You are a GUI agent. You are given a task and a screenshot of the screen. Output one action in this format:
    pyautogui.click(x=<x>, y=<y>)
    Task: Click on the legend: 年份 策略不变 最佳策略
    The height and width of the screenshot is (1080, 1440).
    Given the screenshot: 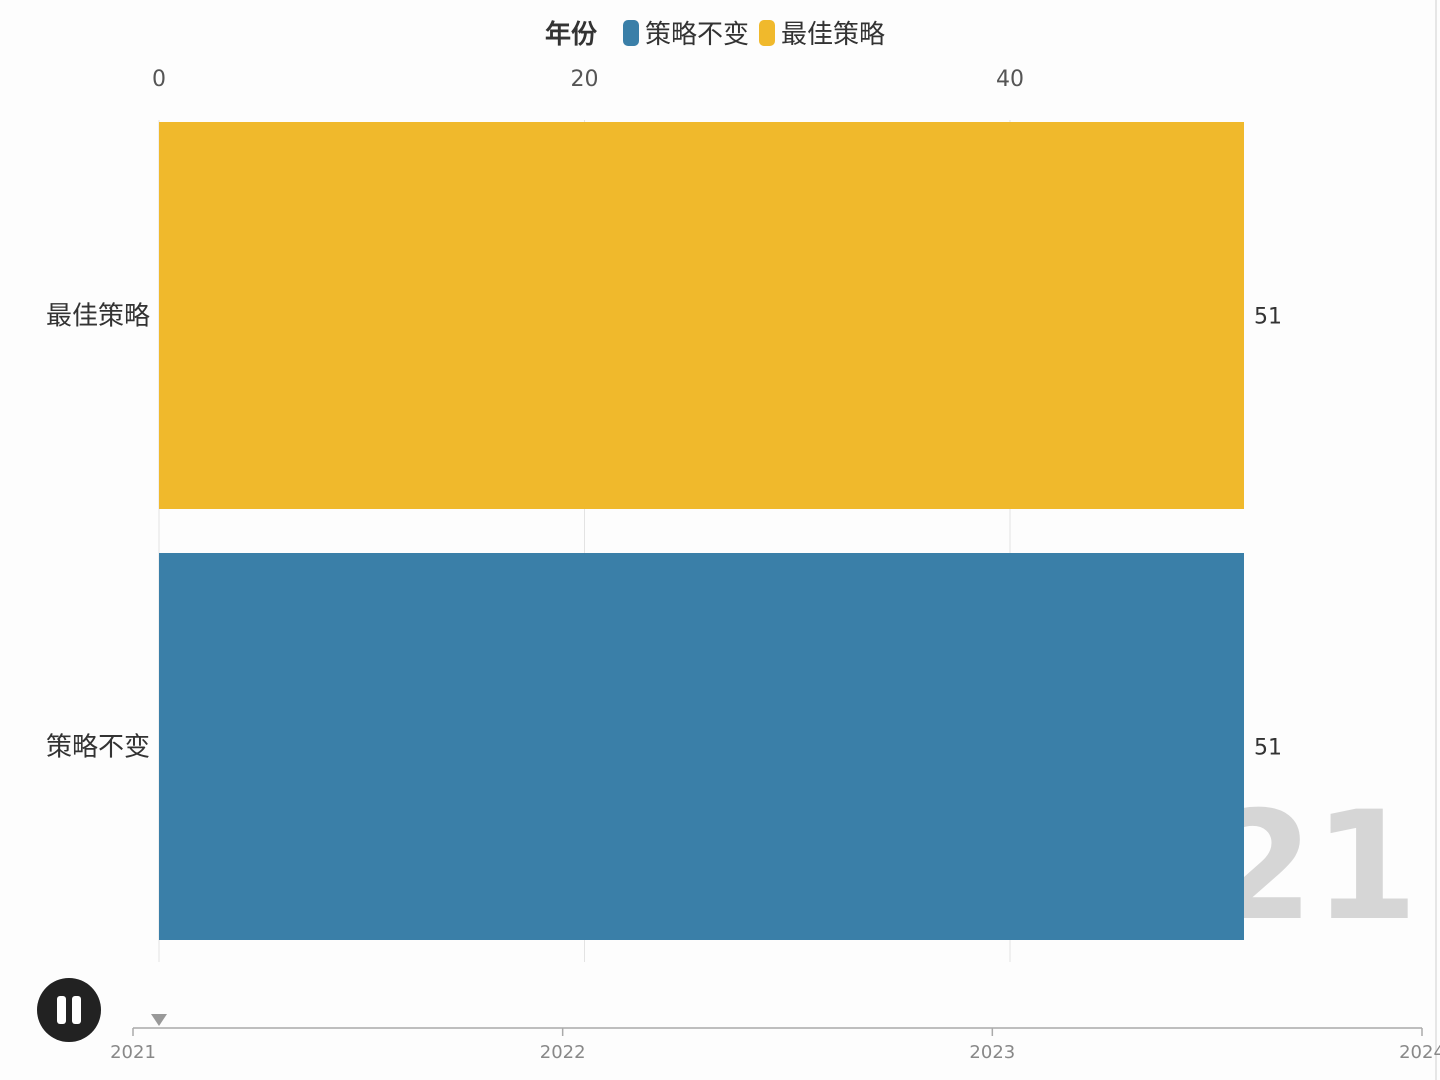 What is the action you would take?
    pyautogui.click(x=715, y=32)
    